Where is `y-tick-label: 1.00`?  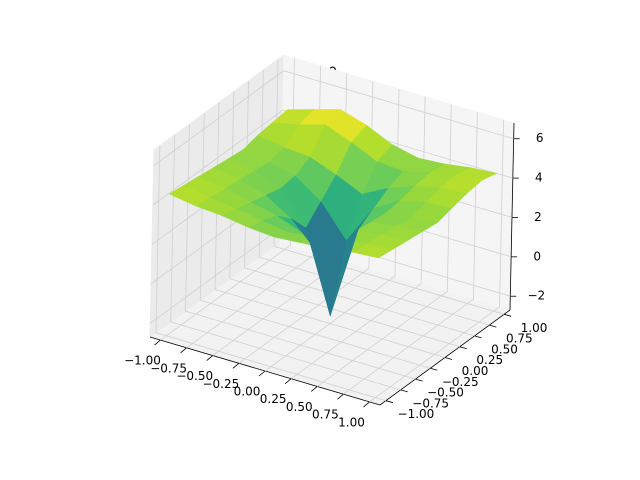
y-tick-label: 1.00 is located at coordinates (534, 328).